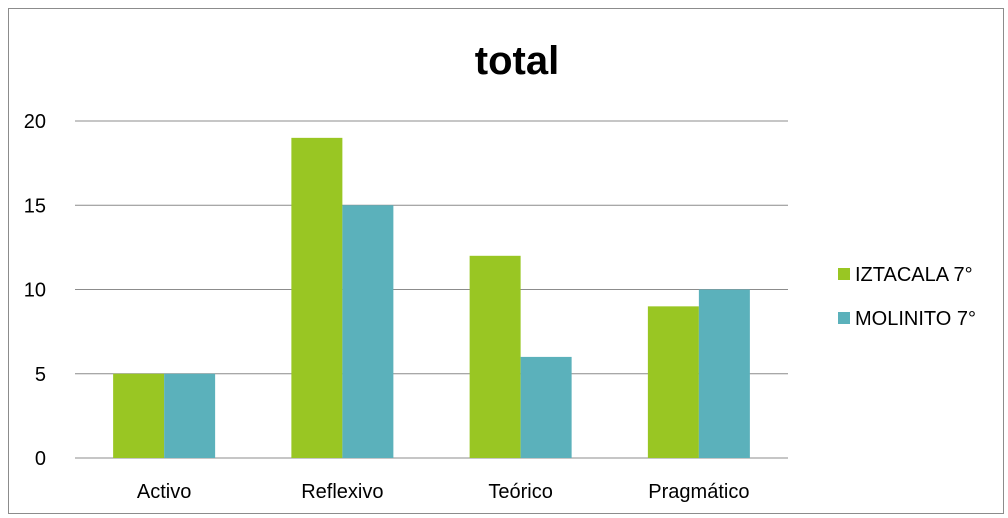 The width and height of the screenshot is (1008, 518). Describe the element at coordinates (915, 319) in the screenshot. I see `legend-label: MOLINITO 7°` at that location.